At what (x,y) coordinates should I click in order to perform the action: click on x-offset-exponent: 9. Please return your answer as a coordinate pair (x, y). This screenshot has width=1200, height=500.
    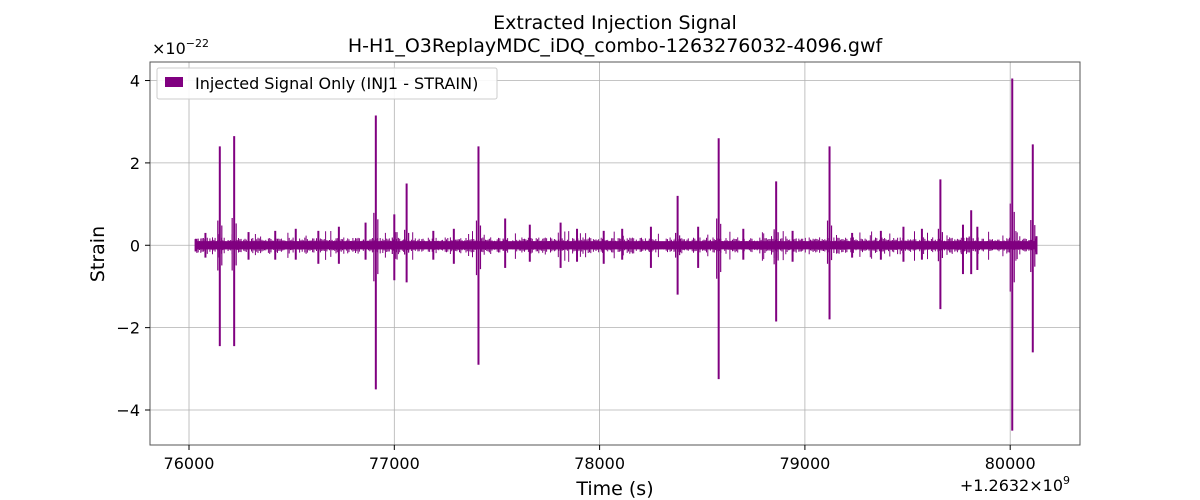
    Looking at the image, I should click on (1066, 480).